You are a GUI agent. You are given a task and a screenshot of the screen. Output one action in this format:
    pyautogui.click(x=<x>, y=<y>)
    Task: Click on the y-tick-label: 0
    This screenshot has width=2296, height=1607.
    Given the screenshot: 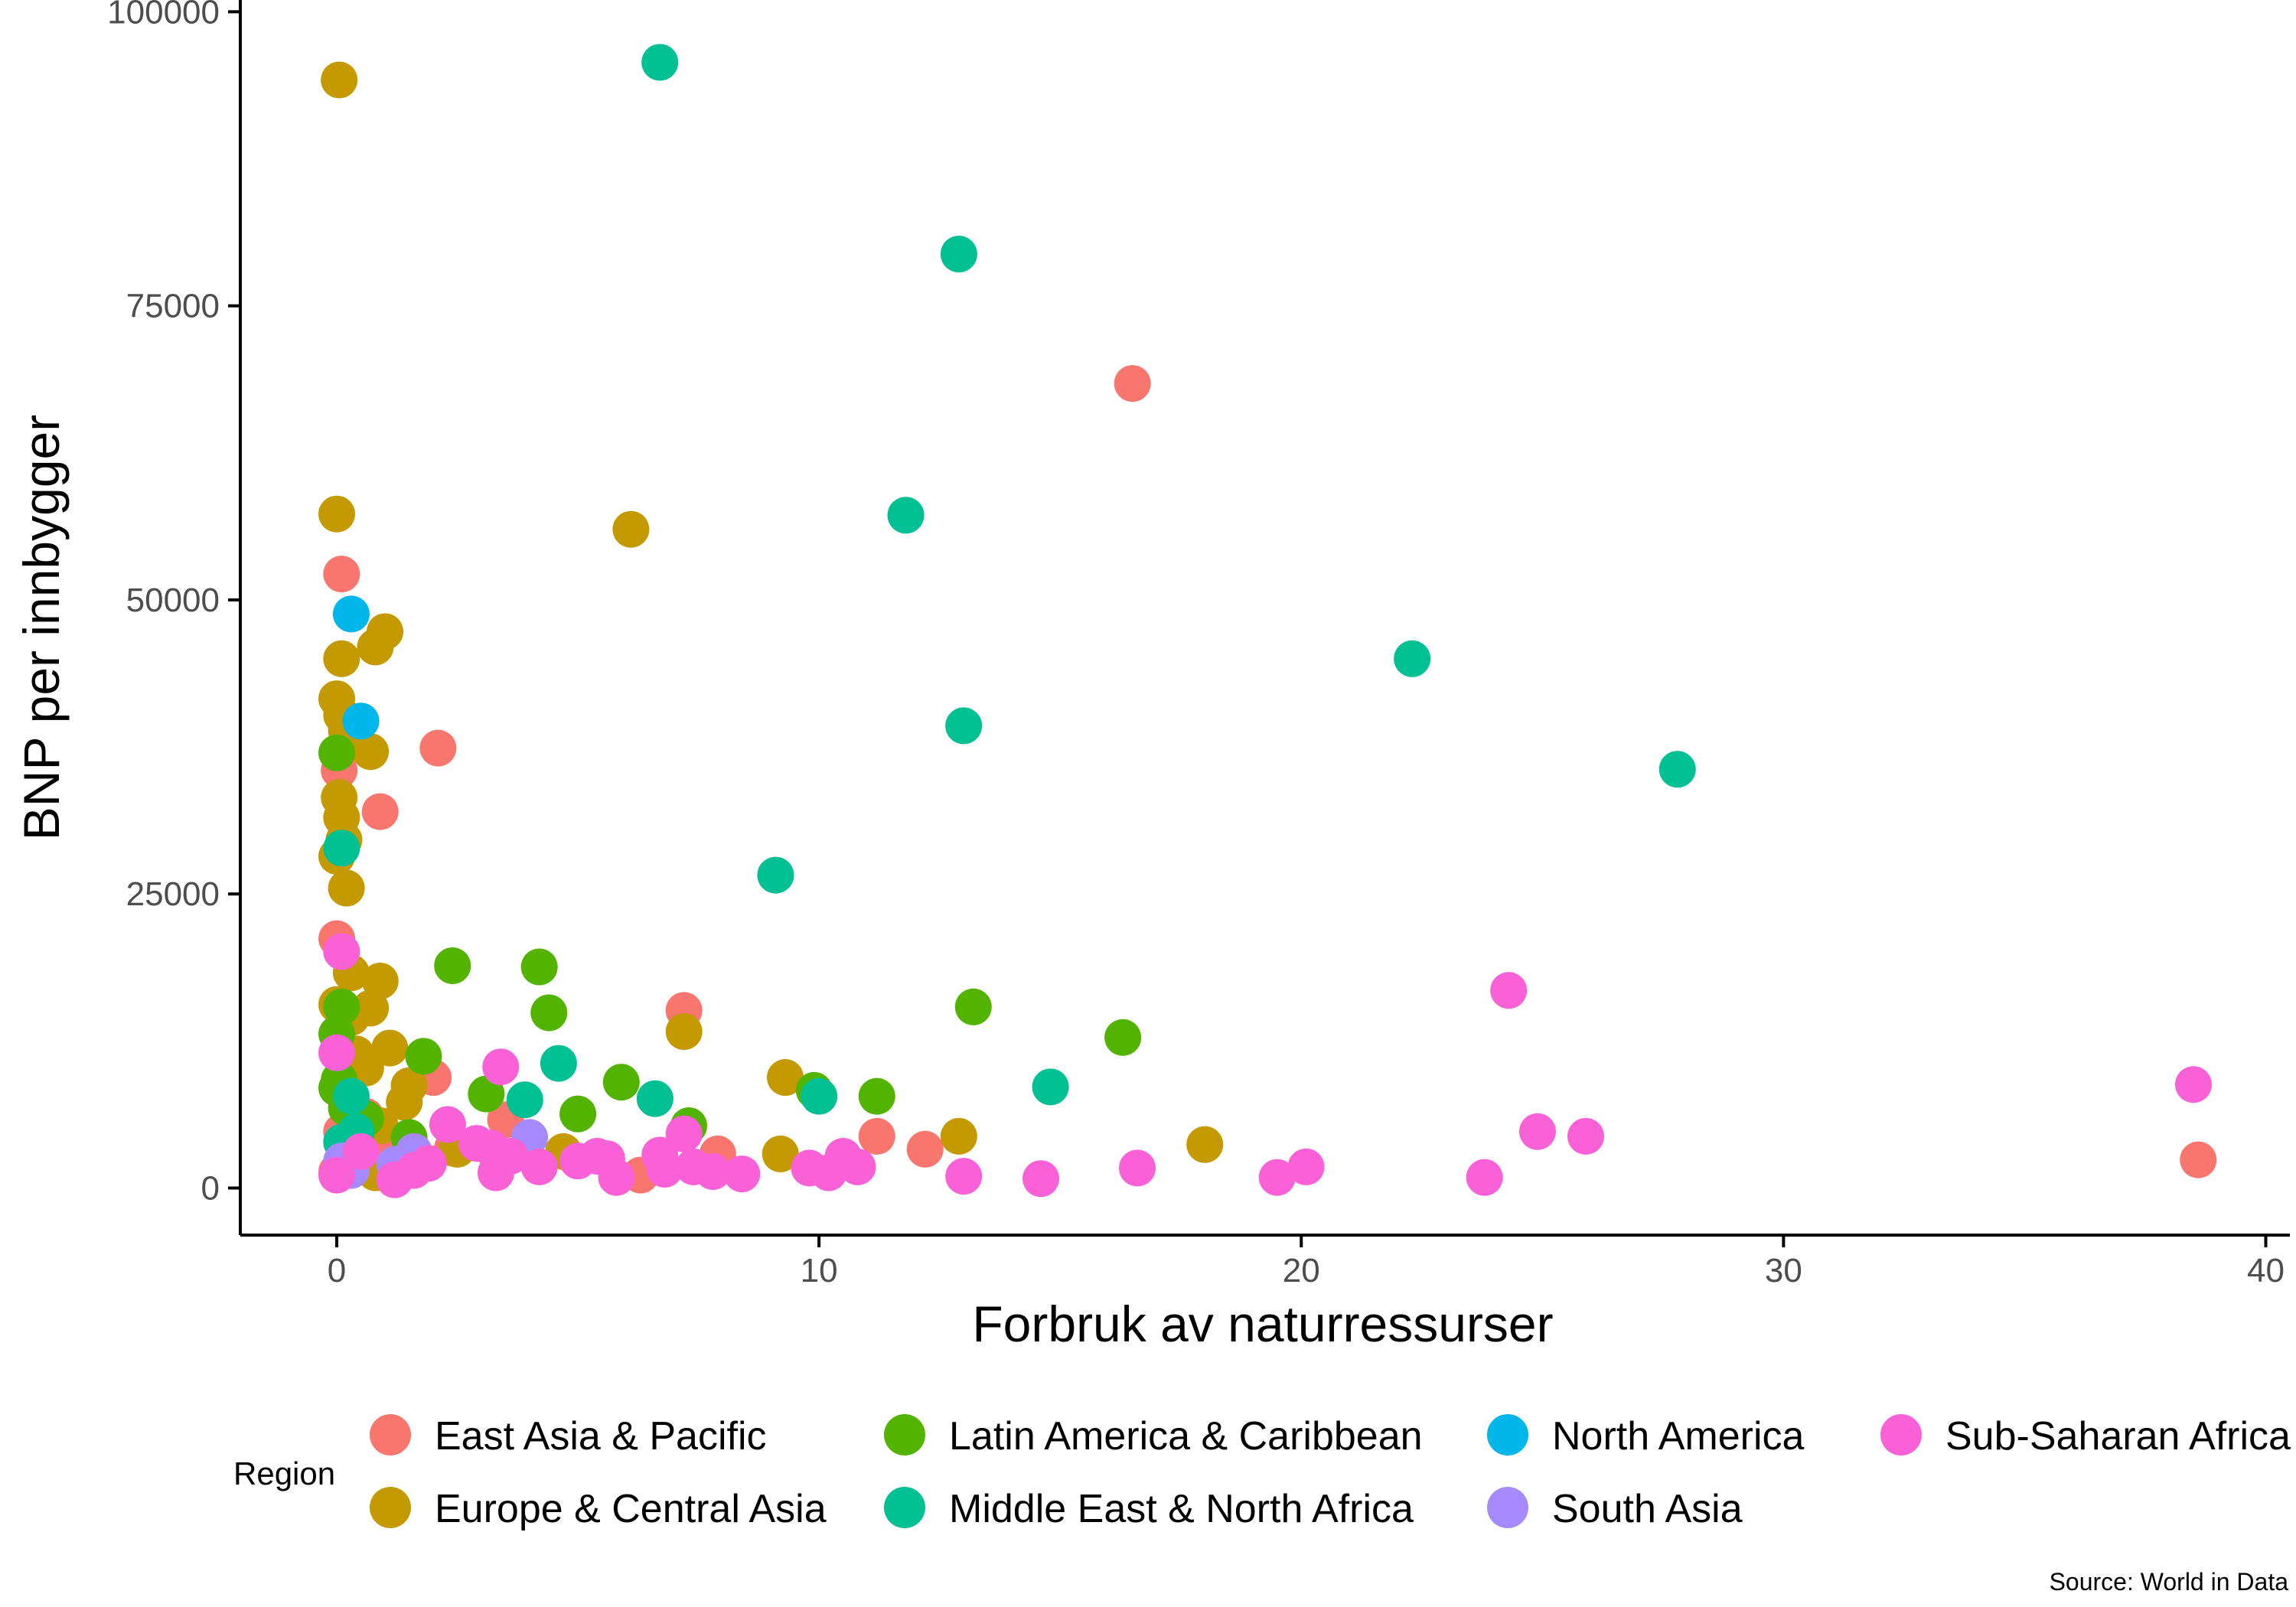 What is the action you would take?
    pyautogui.click(x=210, y=1189)
    